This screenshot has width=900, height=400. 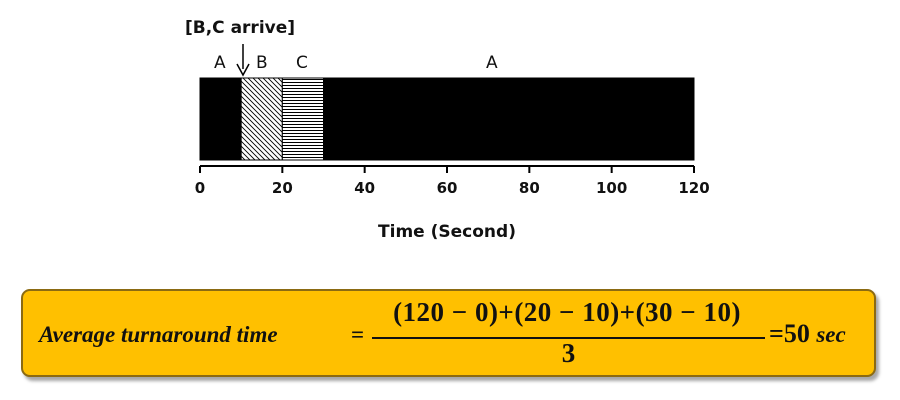 I want to click on segment-bar-a-first, so click(x=220, y=119).